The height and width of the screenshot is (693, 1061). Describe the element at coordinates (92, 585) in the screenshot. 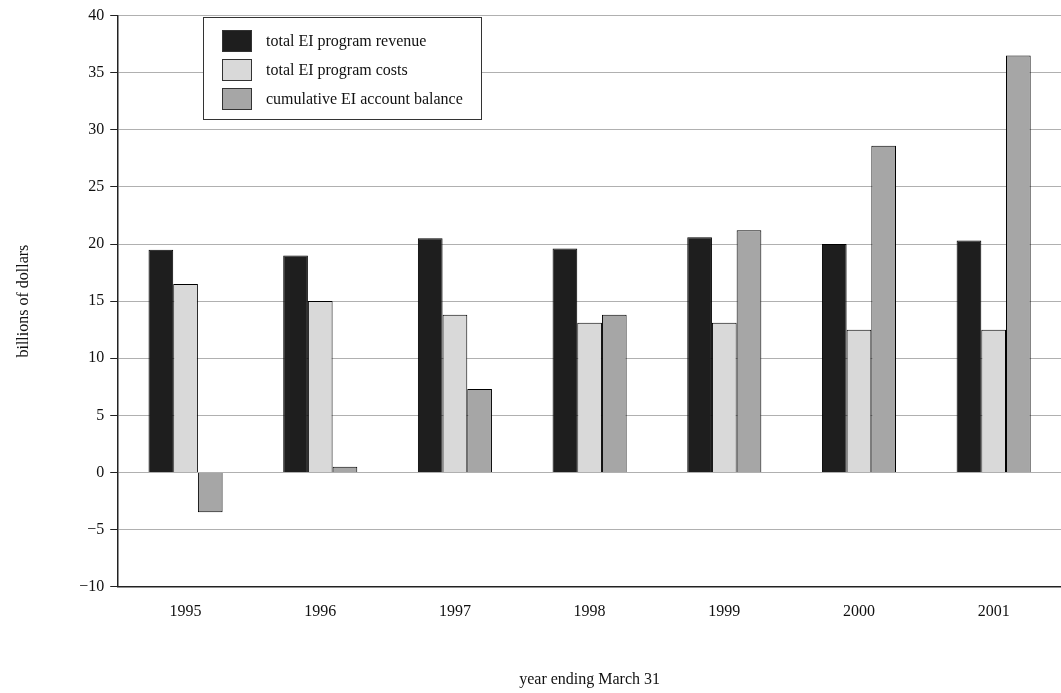

I see `y-tick-label: −10` at that location.